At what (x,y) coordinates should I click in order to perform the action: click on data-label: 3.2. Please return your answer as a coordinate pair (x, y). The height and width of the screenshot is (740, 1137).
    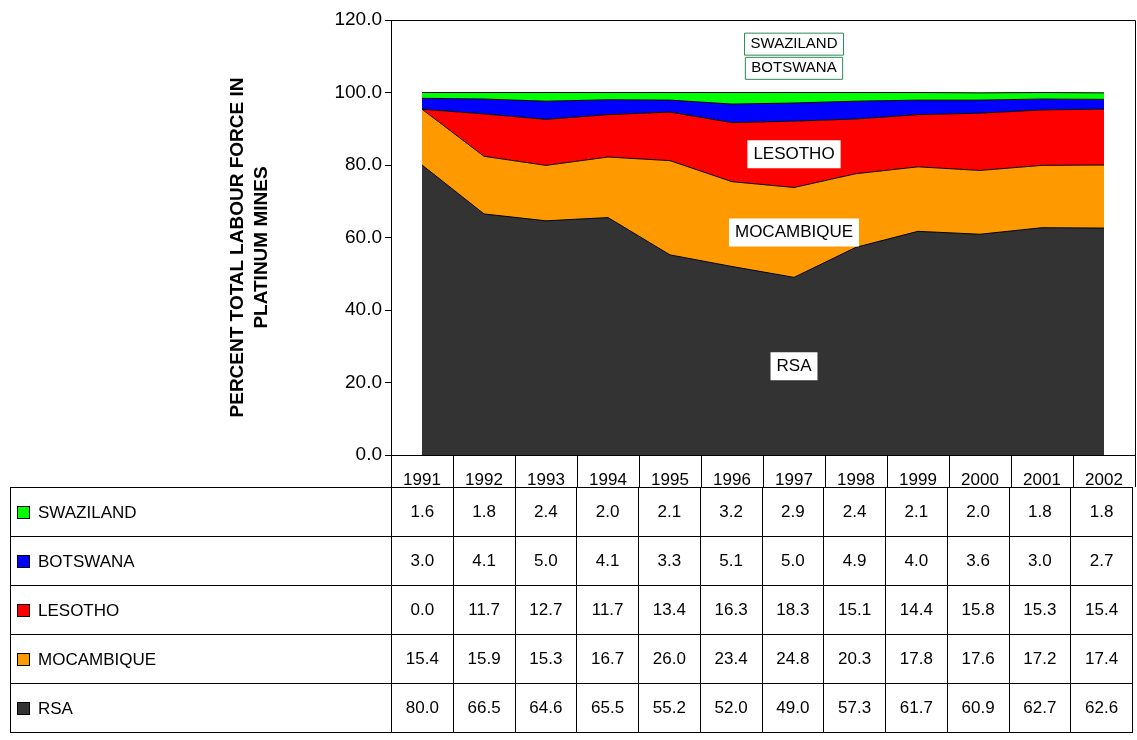
    Looking at the image, I should click on (731, 512).